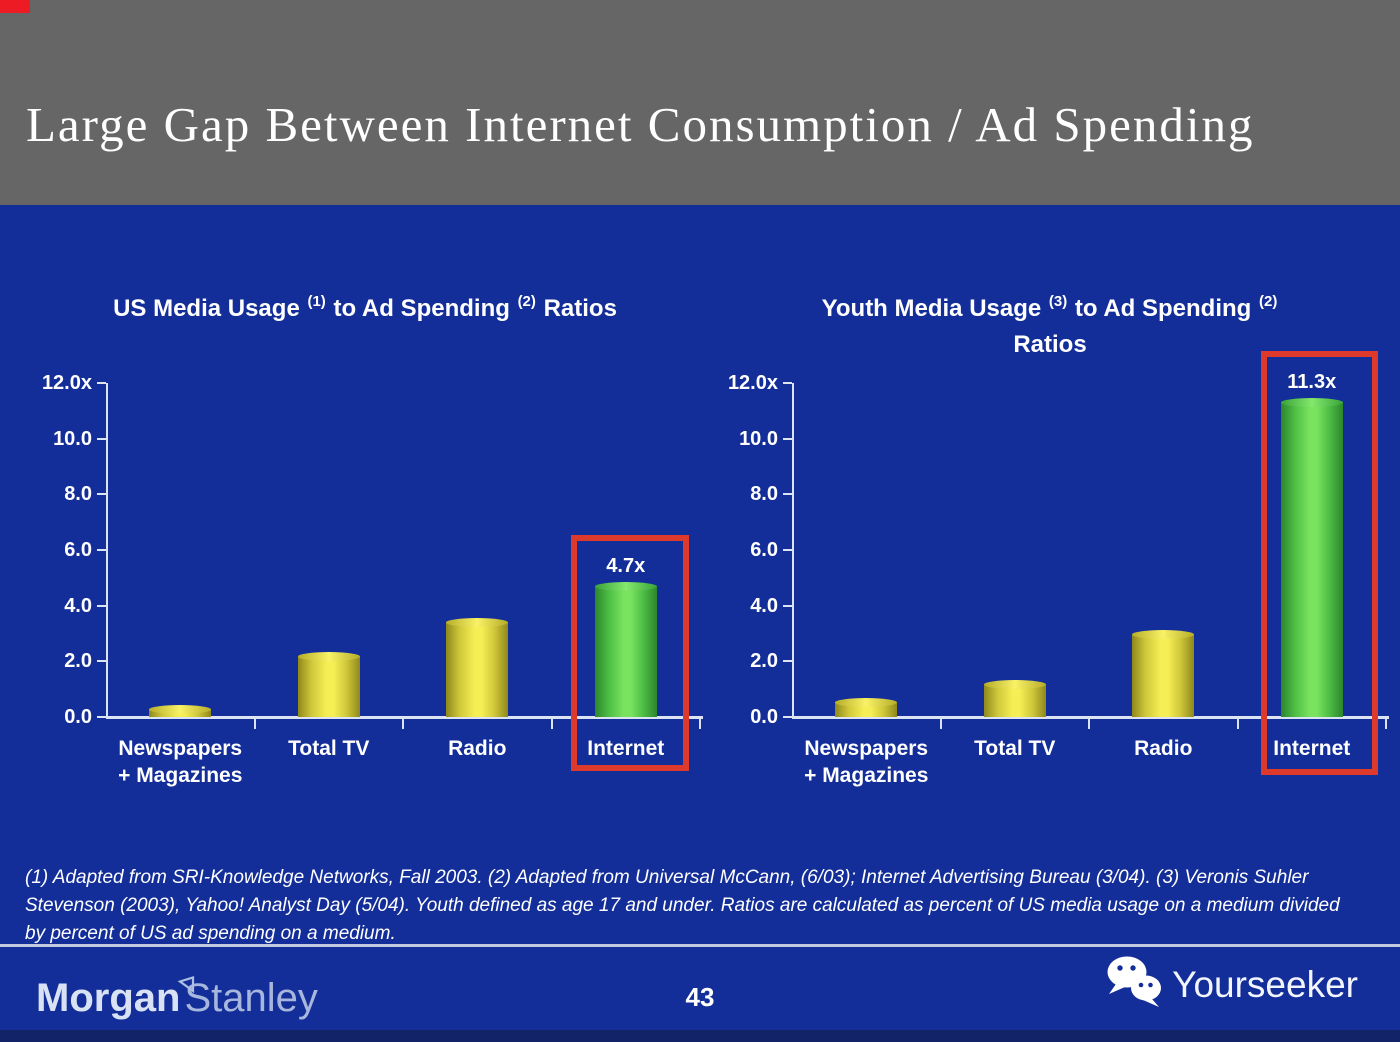 The width and height of the screenshot is (1400, 1042). I want to click on bar-value-label: 11.3x, so click(1312, 382).